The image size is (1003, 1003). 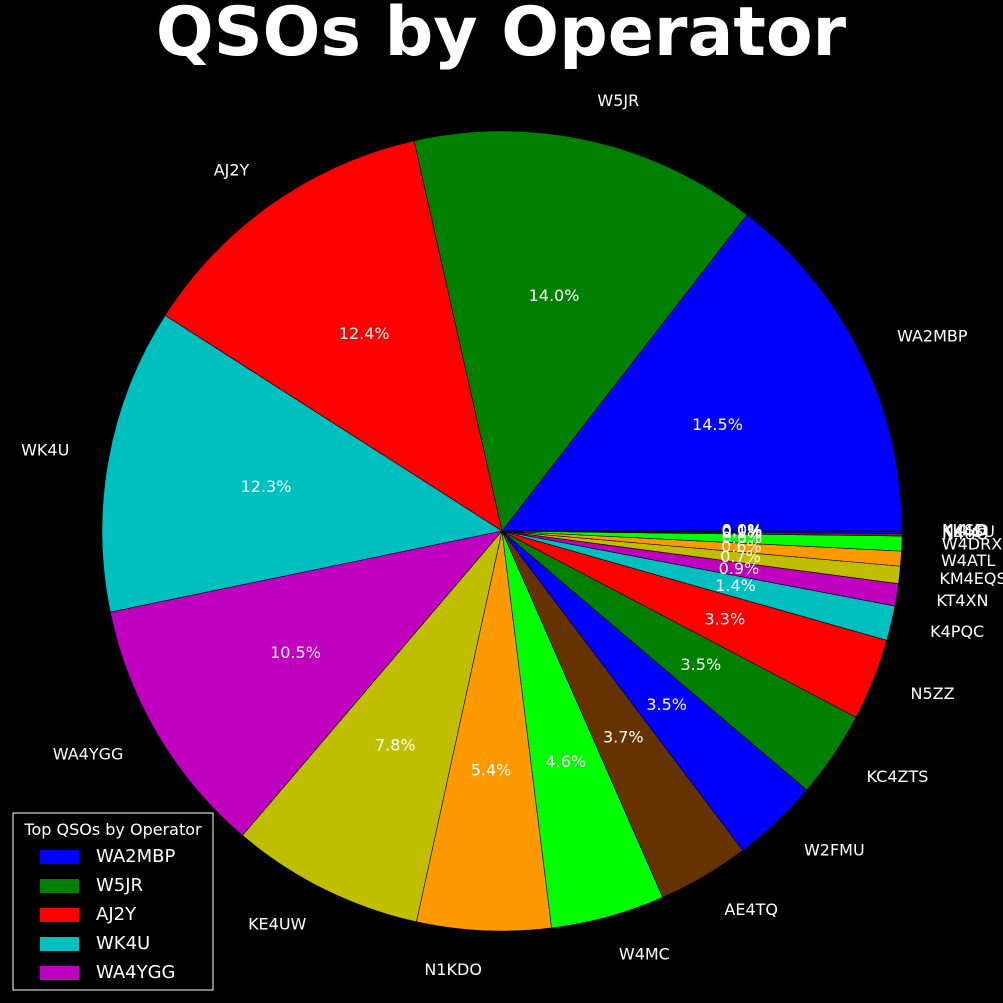 I want to click on legend-box, so click(x=113, y=901).